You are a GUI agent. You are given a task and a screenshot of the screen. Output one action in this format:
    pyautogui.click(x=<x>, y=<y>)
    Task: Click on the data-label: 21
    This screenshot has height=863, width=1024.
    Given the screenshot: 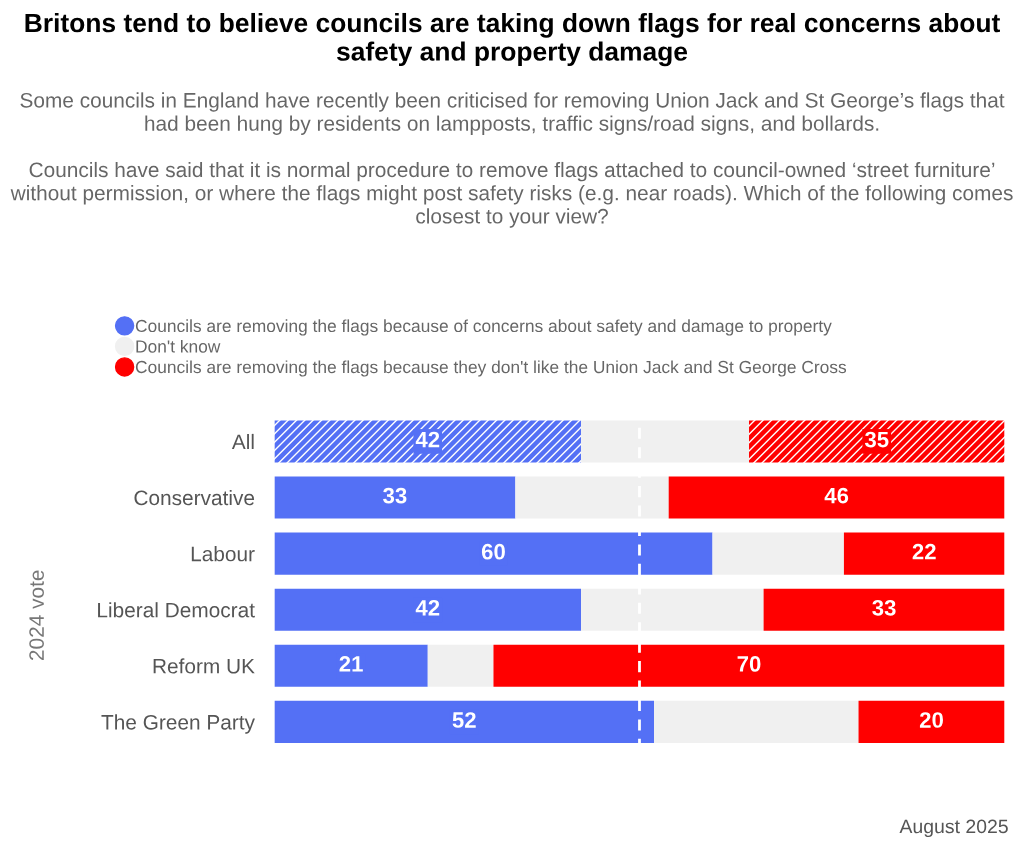 What is the action you would take?
    pyautogui.click(x=351, y=664)
    